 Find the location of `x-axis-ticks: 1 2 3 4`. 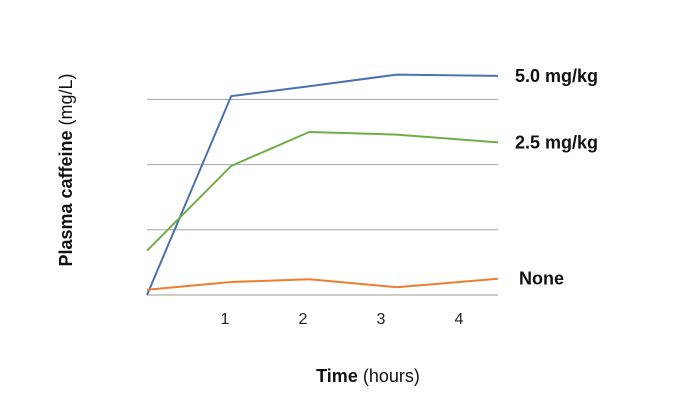

x-axis-ticks: 1 2 3 4 is located at coordinates (342, 319).